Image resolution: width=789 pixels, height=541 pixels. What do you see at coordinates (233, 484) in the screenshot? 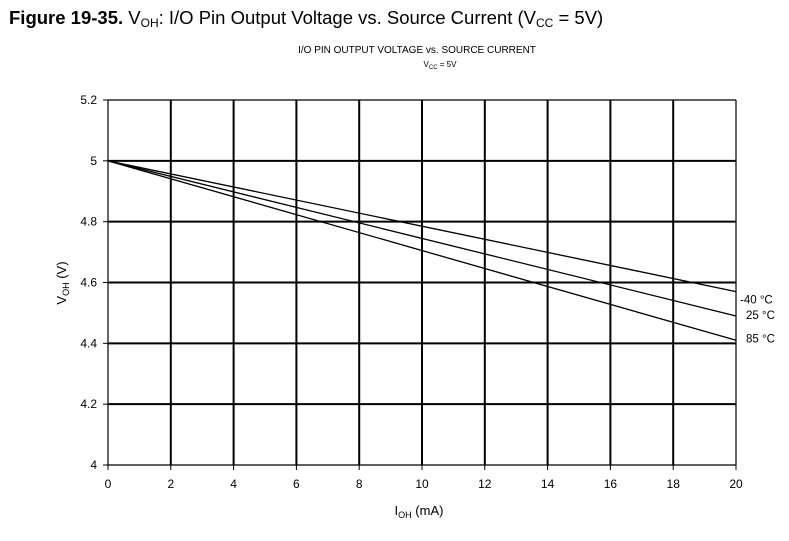
I see `x-tick-label: 4` at bounding box center [233, 484].